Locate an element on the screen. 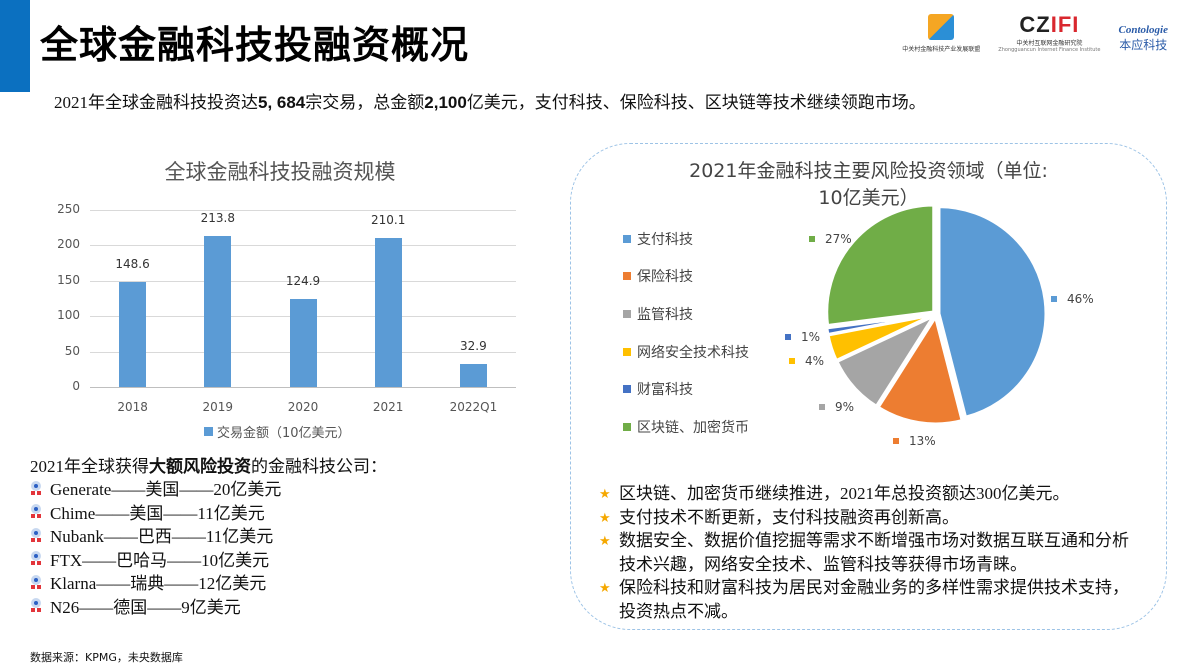 The height and width of the screenshot is (669, 1190). pie-percent-label: 46% is located at coordinates (1072, 299).